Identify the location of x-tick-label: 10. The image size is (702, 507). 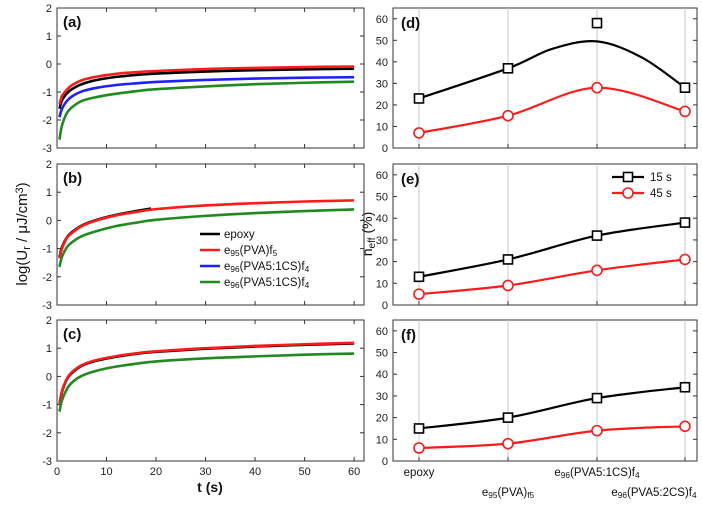
(106, 472).